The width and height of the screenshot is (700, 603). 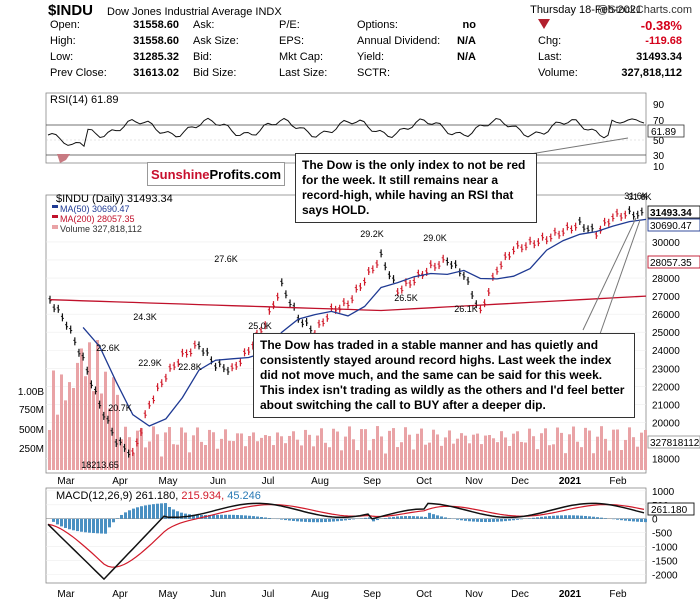 I want to click on macd-line, so click(x=346, y=541).